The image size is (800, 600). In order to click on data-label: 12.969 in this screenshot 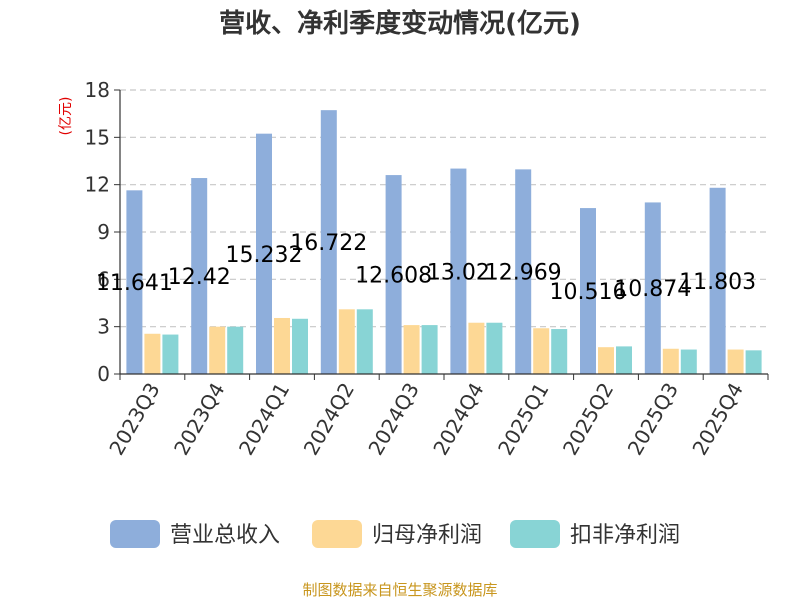, I will do `click(523, 273)`.